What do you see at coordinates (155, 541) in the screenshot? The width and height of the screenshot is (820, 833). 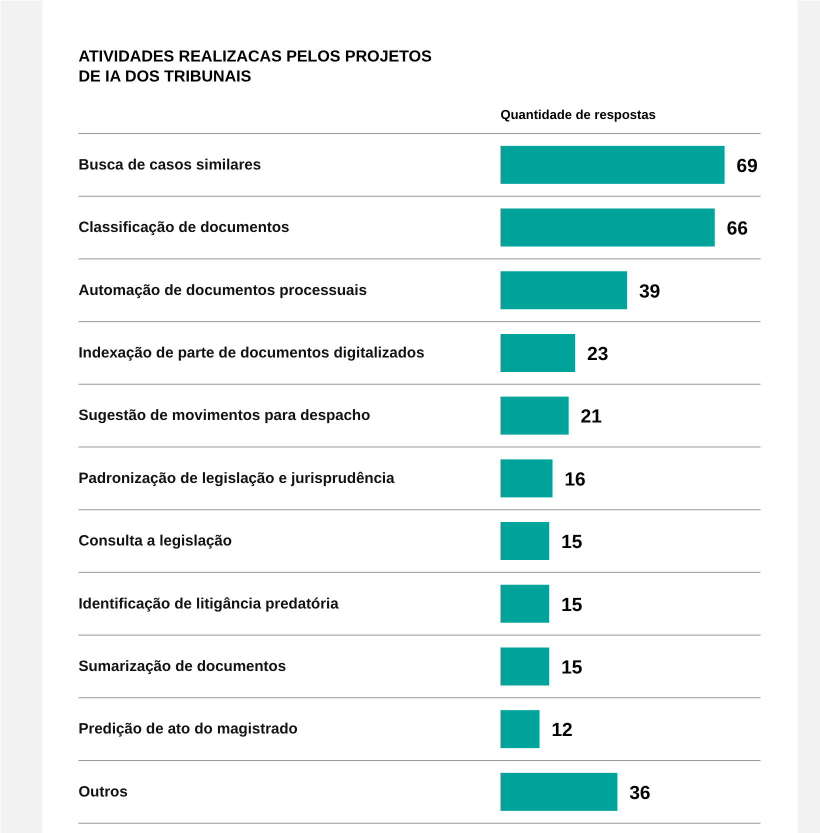 I see `y-tick-label: Consulta a legislação` at bounding box center [155, 541].